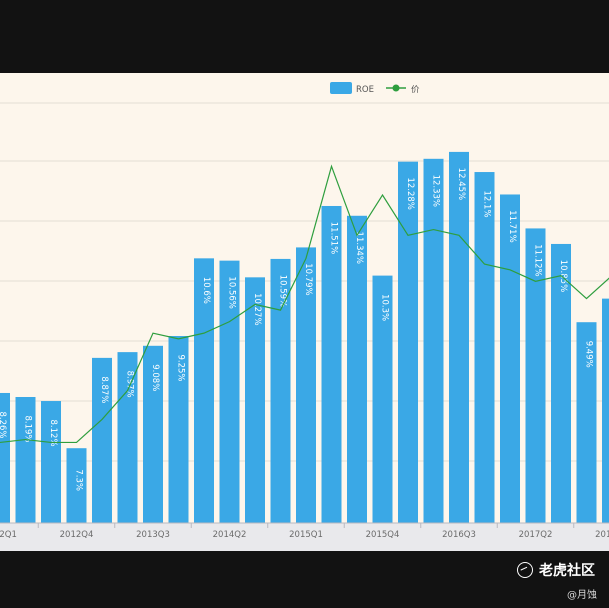  What do you see at coordinates (383, 535) in the screenshot?
I see `x-tick-label-2015Q4: 2015Q4` at bounding box center [383, 535].